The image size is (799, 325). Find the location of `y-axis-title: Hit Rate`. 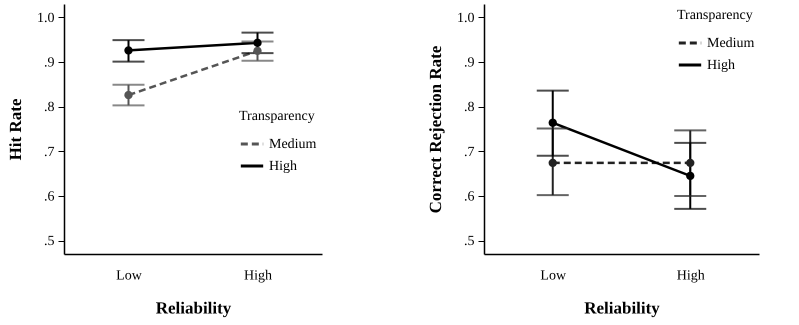

y-axis-title: Hit Rate is located at coordinates (15, 129).